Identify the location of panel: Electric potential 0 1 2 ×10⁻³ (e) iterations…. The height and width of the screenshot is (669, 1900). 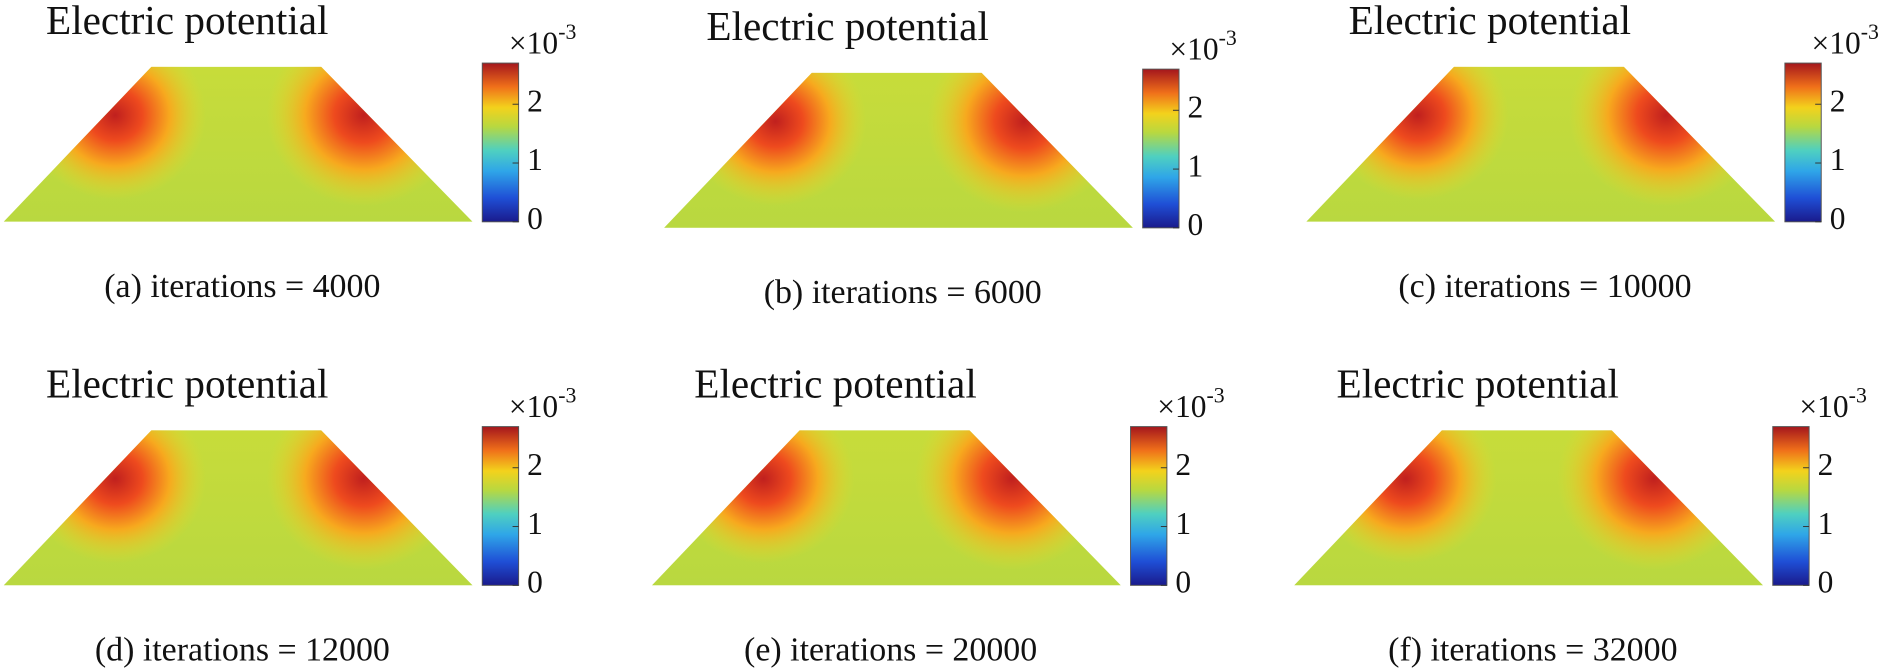
(938, 514).